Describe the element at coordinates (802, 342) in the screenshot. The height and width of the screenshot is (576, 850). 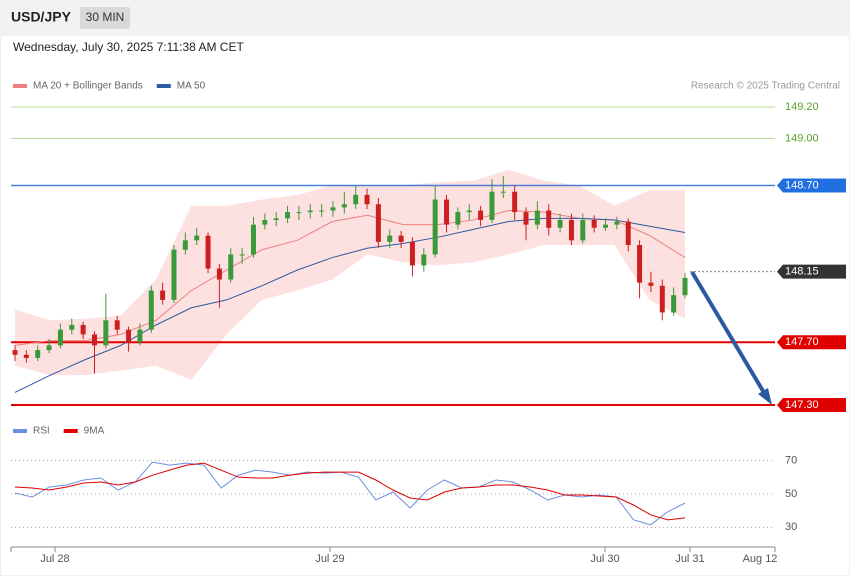
I see `level-label: 147.70` at that location.